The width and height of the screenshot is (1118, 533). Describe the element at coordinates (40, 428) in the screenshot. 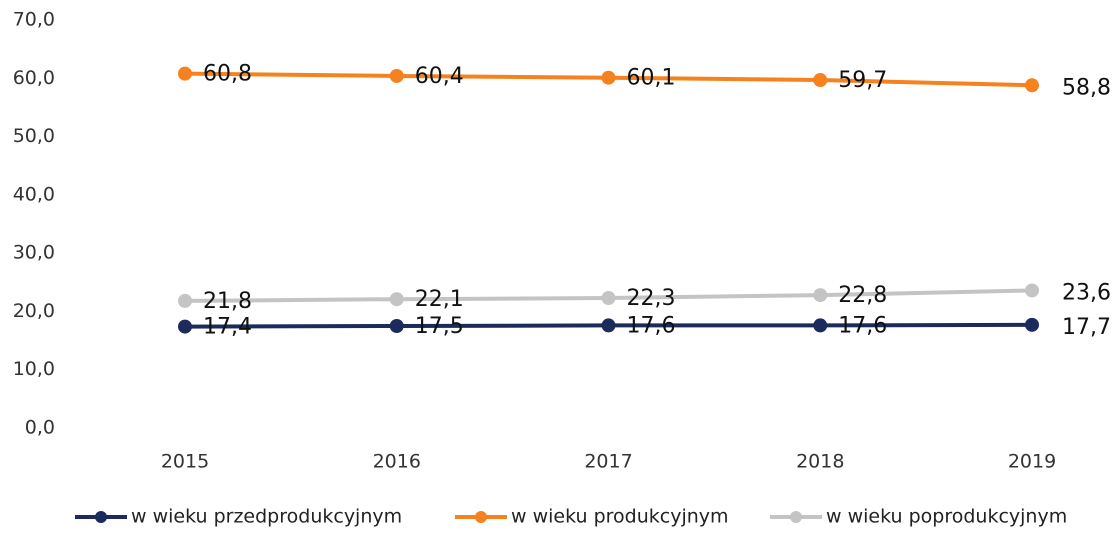

I see `y-tick-label: 0,0` at that location.